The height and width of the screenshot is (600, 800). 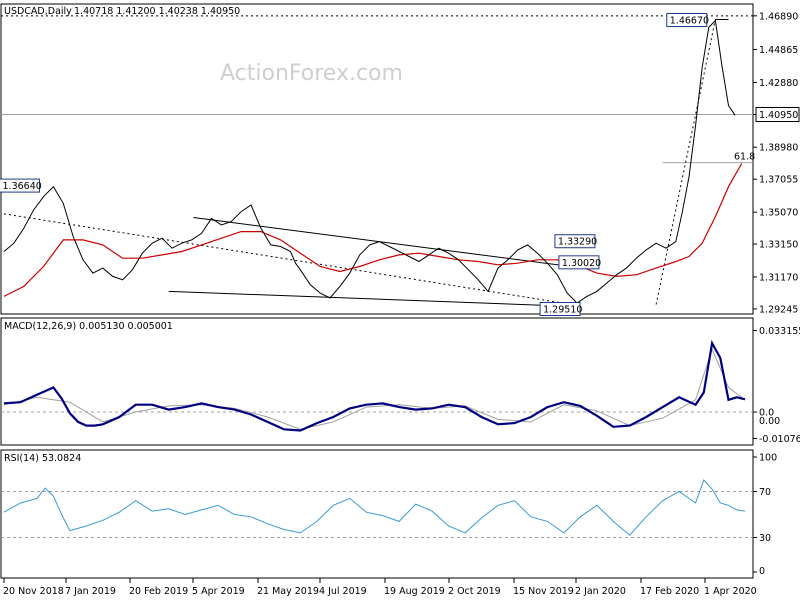 I want to click on price-label: 1.30020, so click(x=581, y=263).